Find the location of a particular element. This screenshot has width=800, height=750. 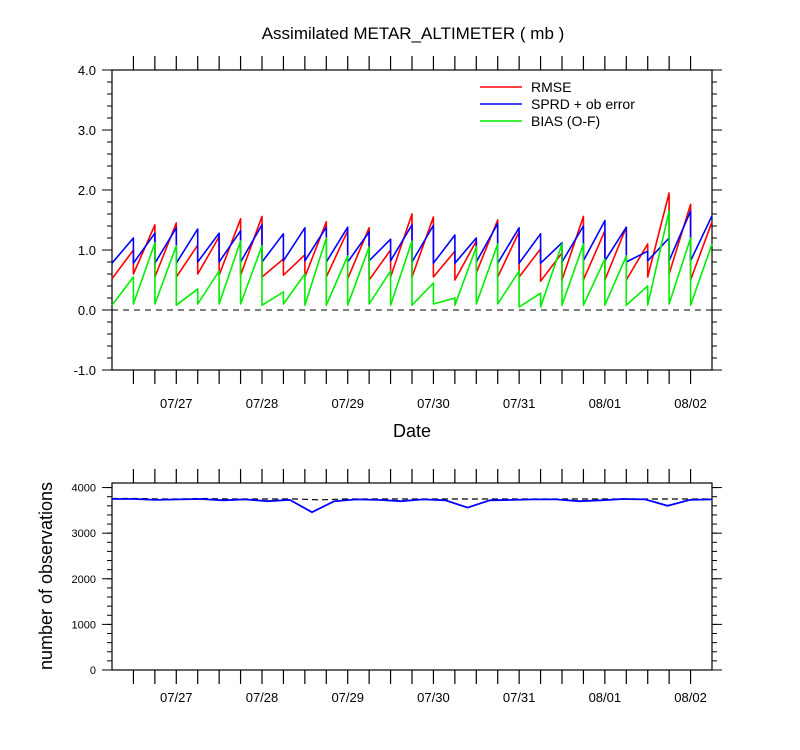

observations-assimilated-line is located at coordinates (412, 506).